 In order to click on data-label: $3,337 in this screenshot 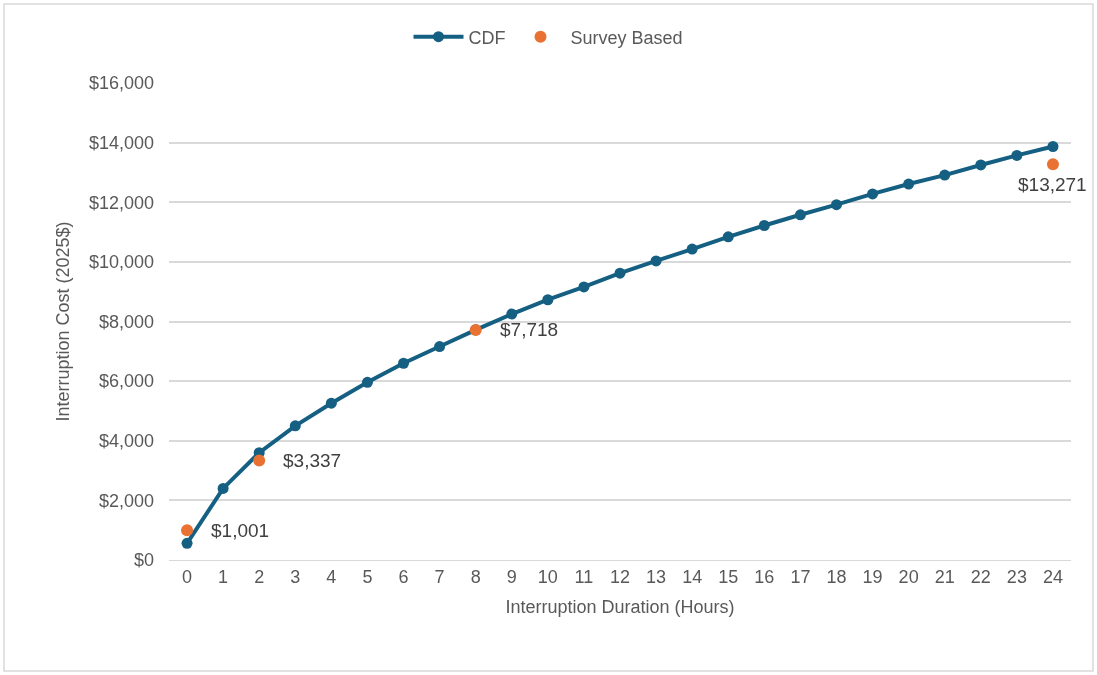, I will do `click(312, 460)`.